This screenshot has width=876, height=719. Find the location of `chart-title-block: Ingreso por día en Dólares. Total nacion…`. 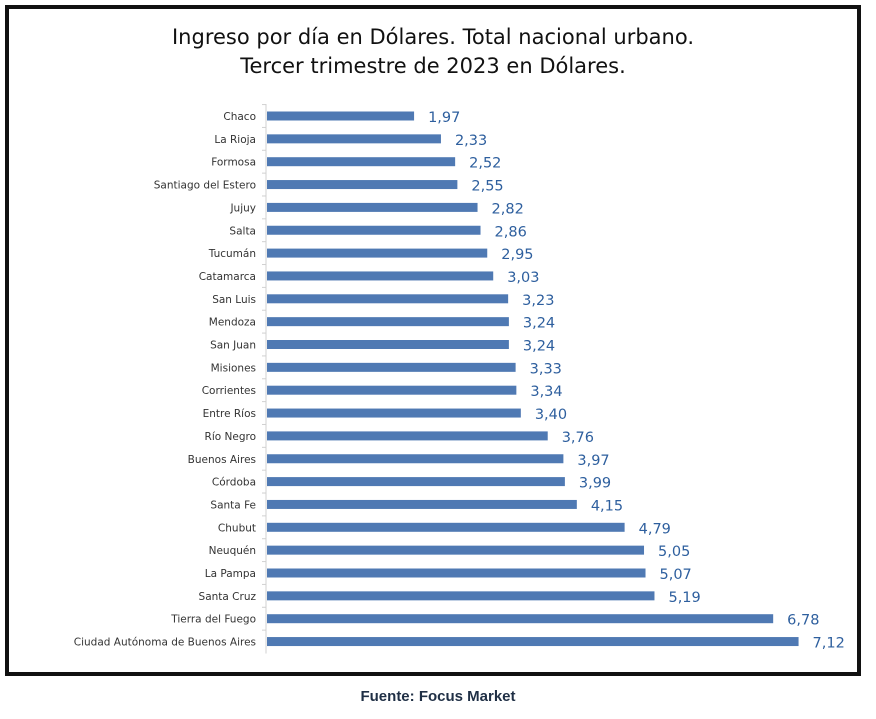

chart-title-block: Ingreso por día en Dólares. Total nacion… is located at coordinates (433, 52).